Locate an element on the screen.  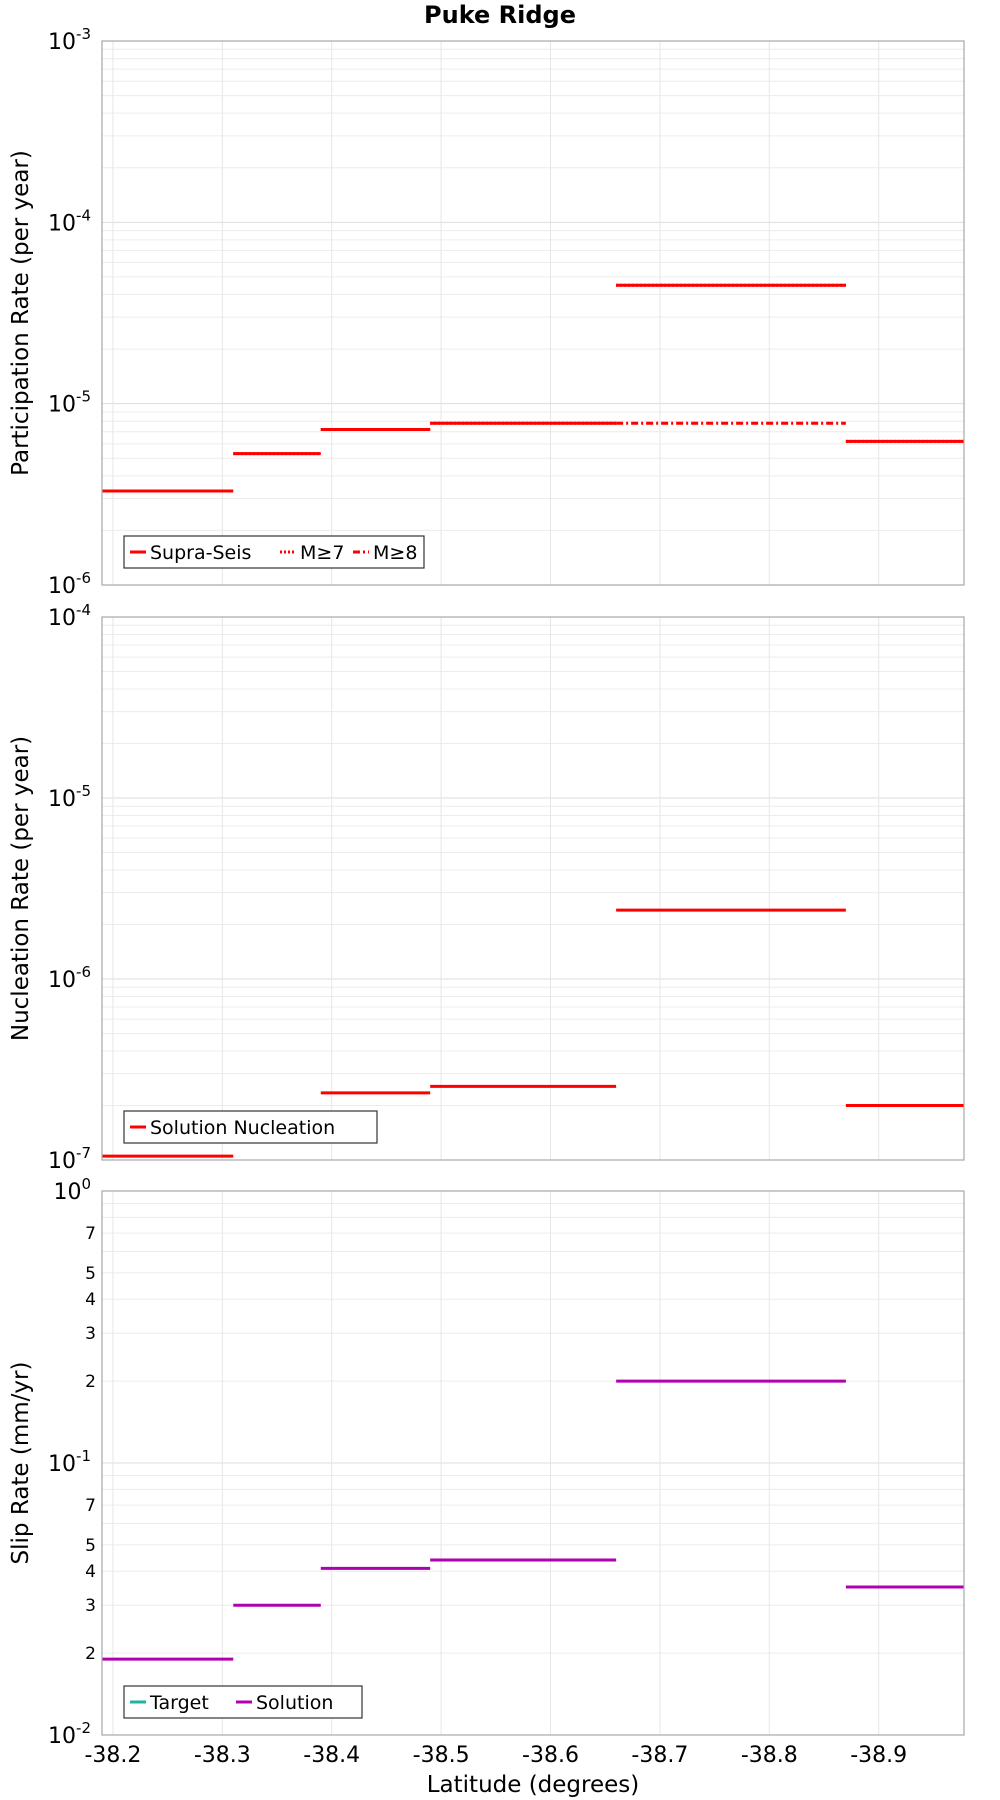
legend: Target Solution is located at coordinates (243, 1702).